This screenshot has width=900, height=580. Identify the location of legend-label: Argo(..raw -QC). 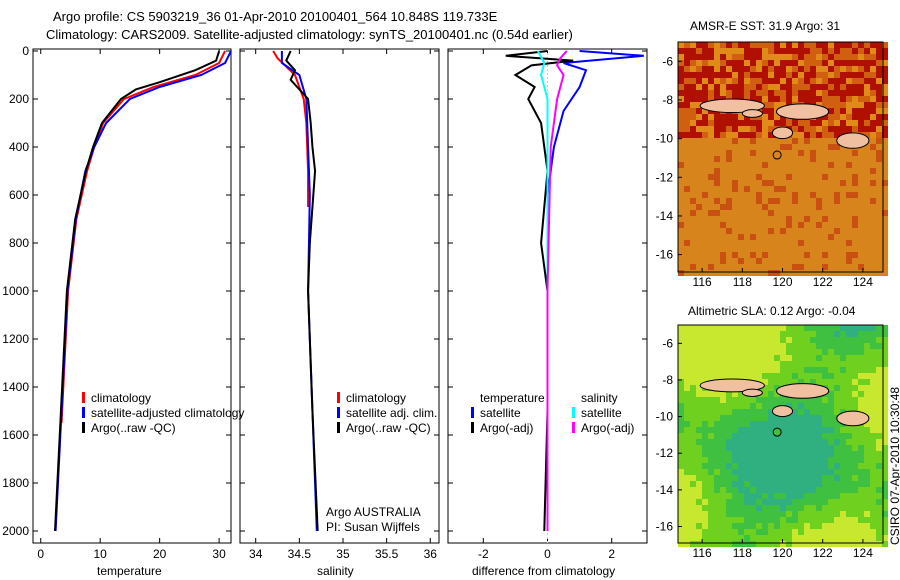
(133, 428).